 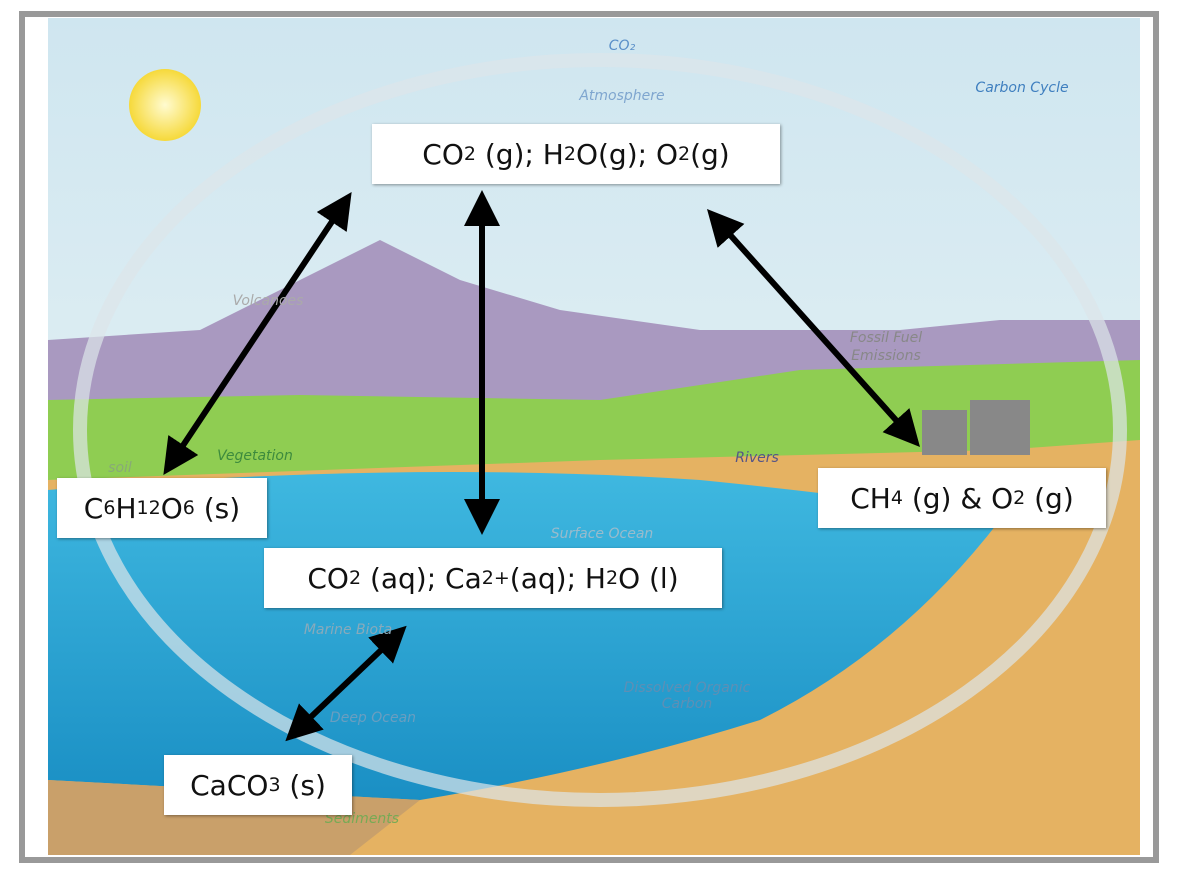 I want to click on formula-box: CaCO 3 (s), so click(x=258, y=785).